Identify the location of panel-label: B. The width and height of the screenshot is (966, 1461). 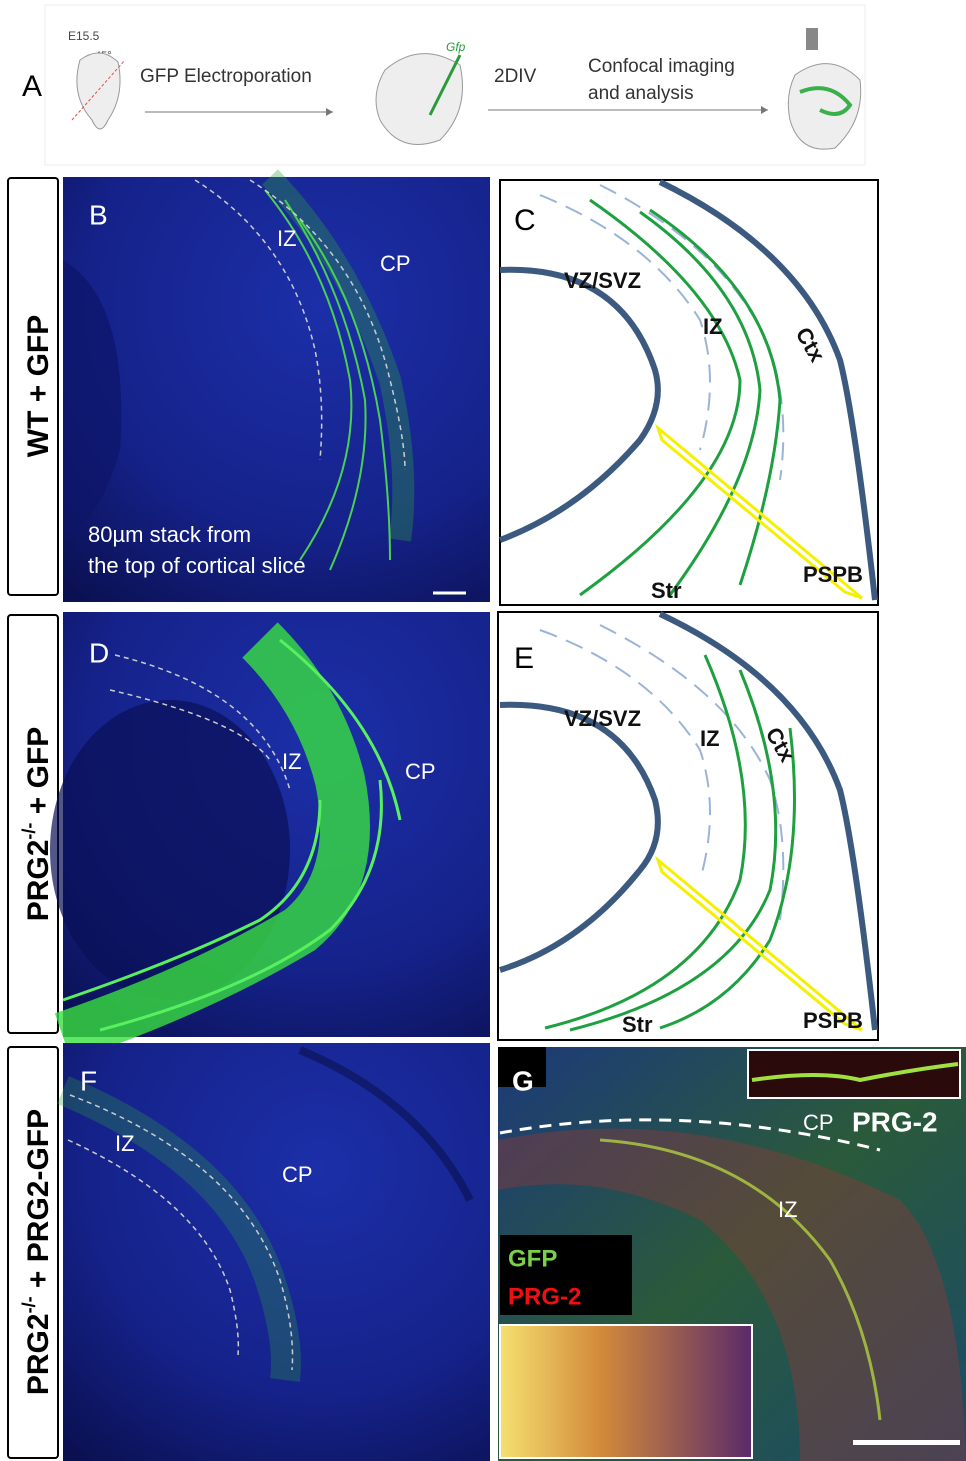
(98, 214).